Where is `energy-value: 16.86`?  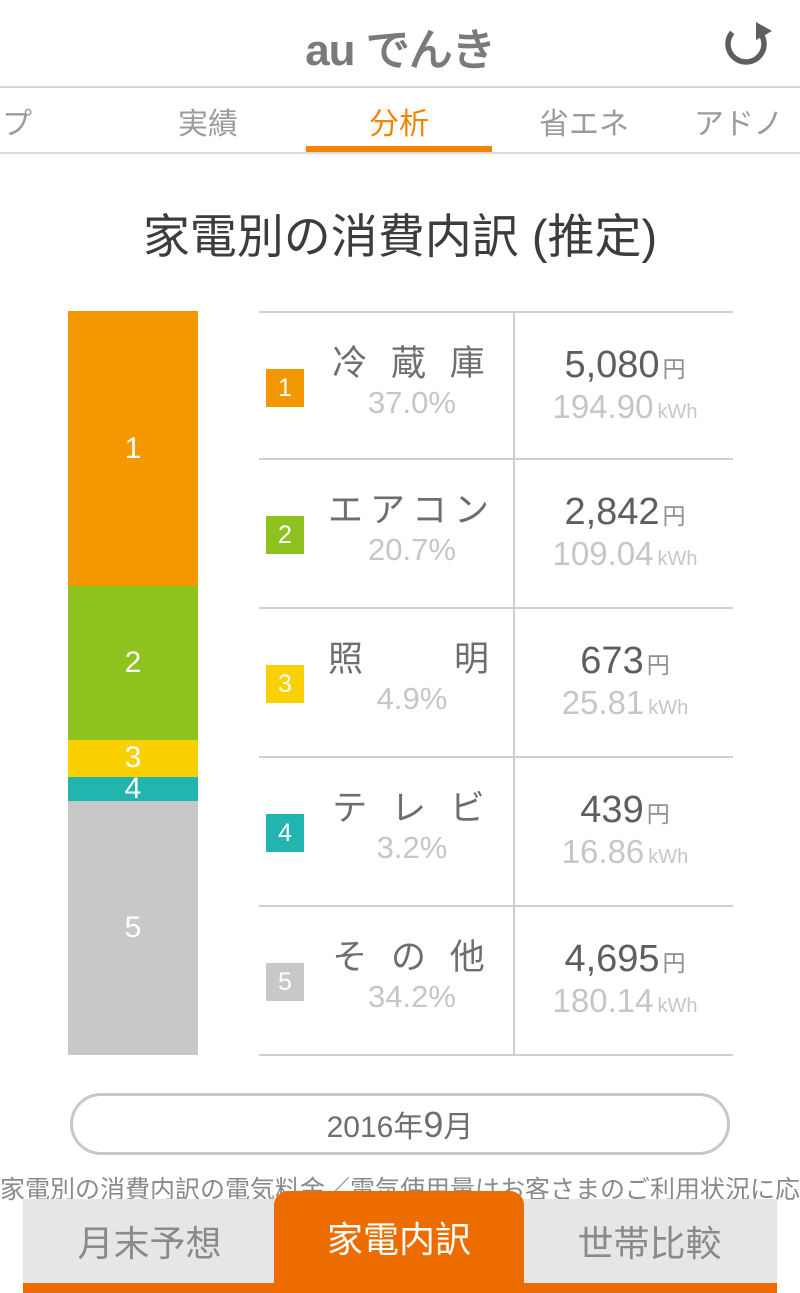
energy-value: 16.86 is located at coordinates (603, 851).